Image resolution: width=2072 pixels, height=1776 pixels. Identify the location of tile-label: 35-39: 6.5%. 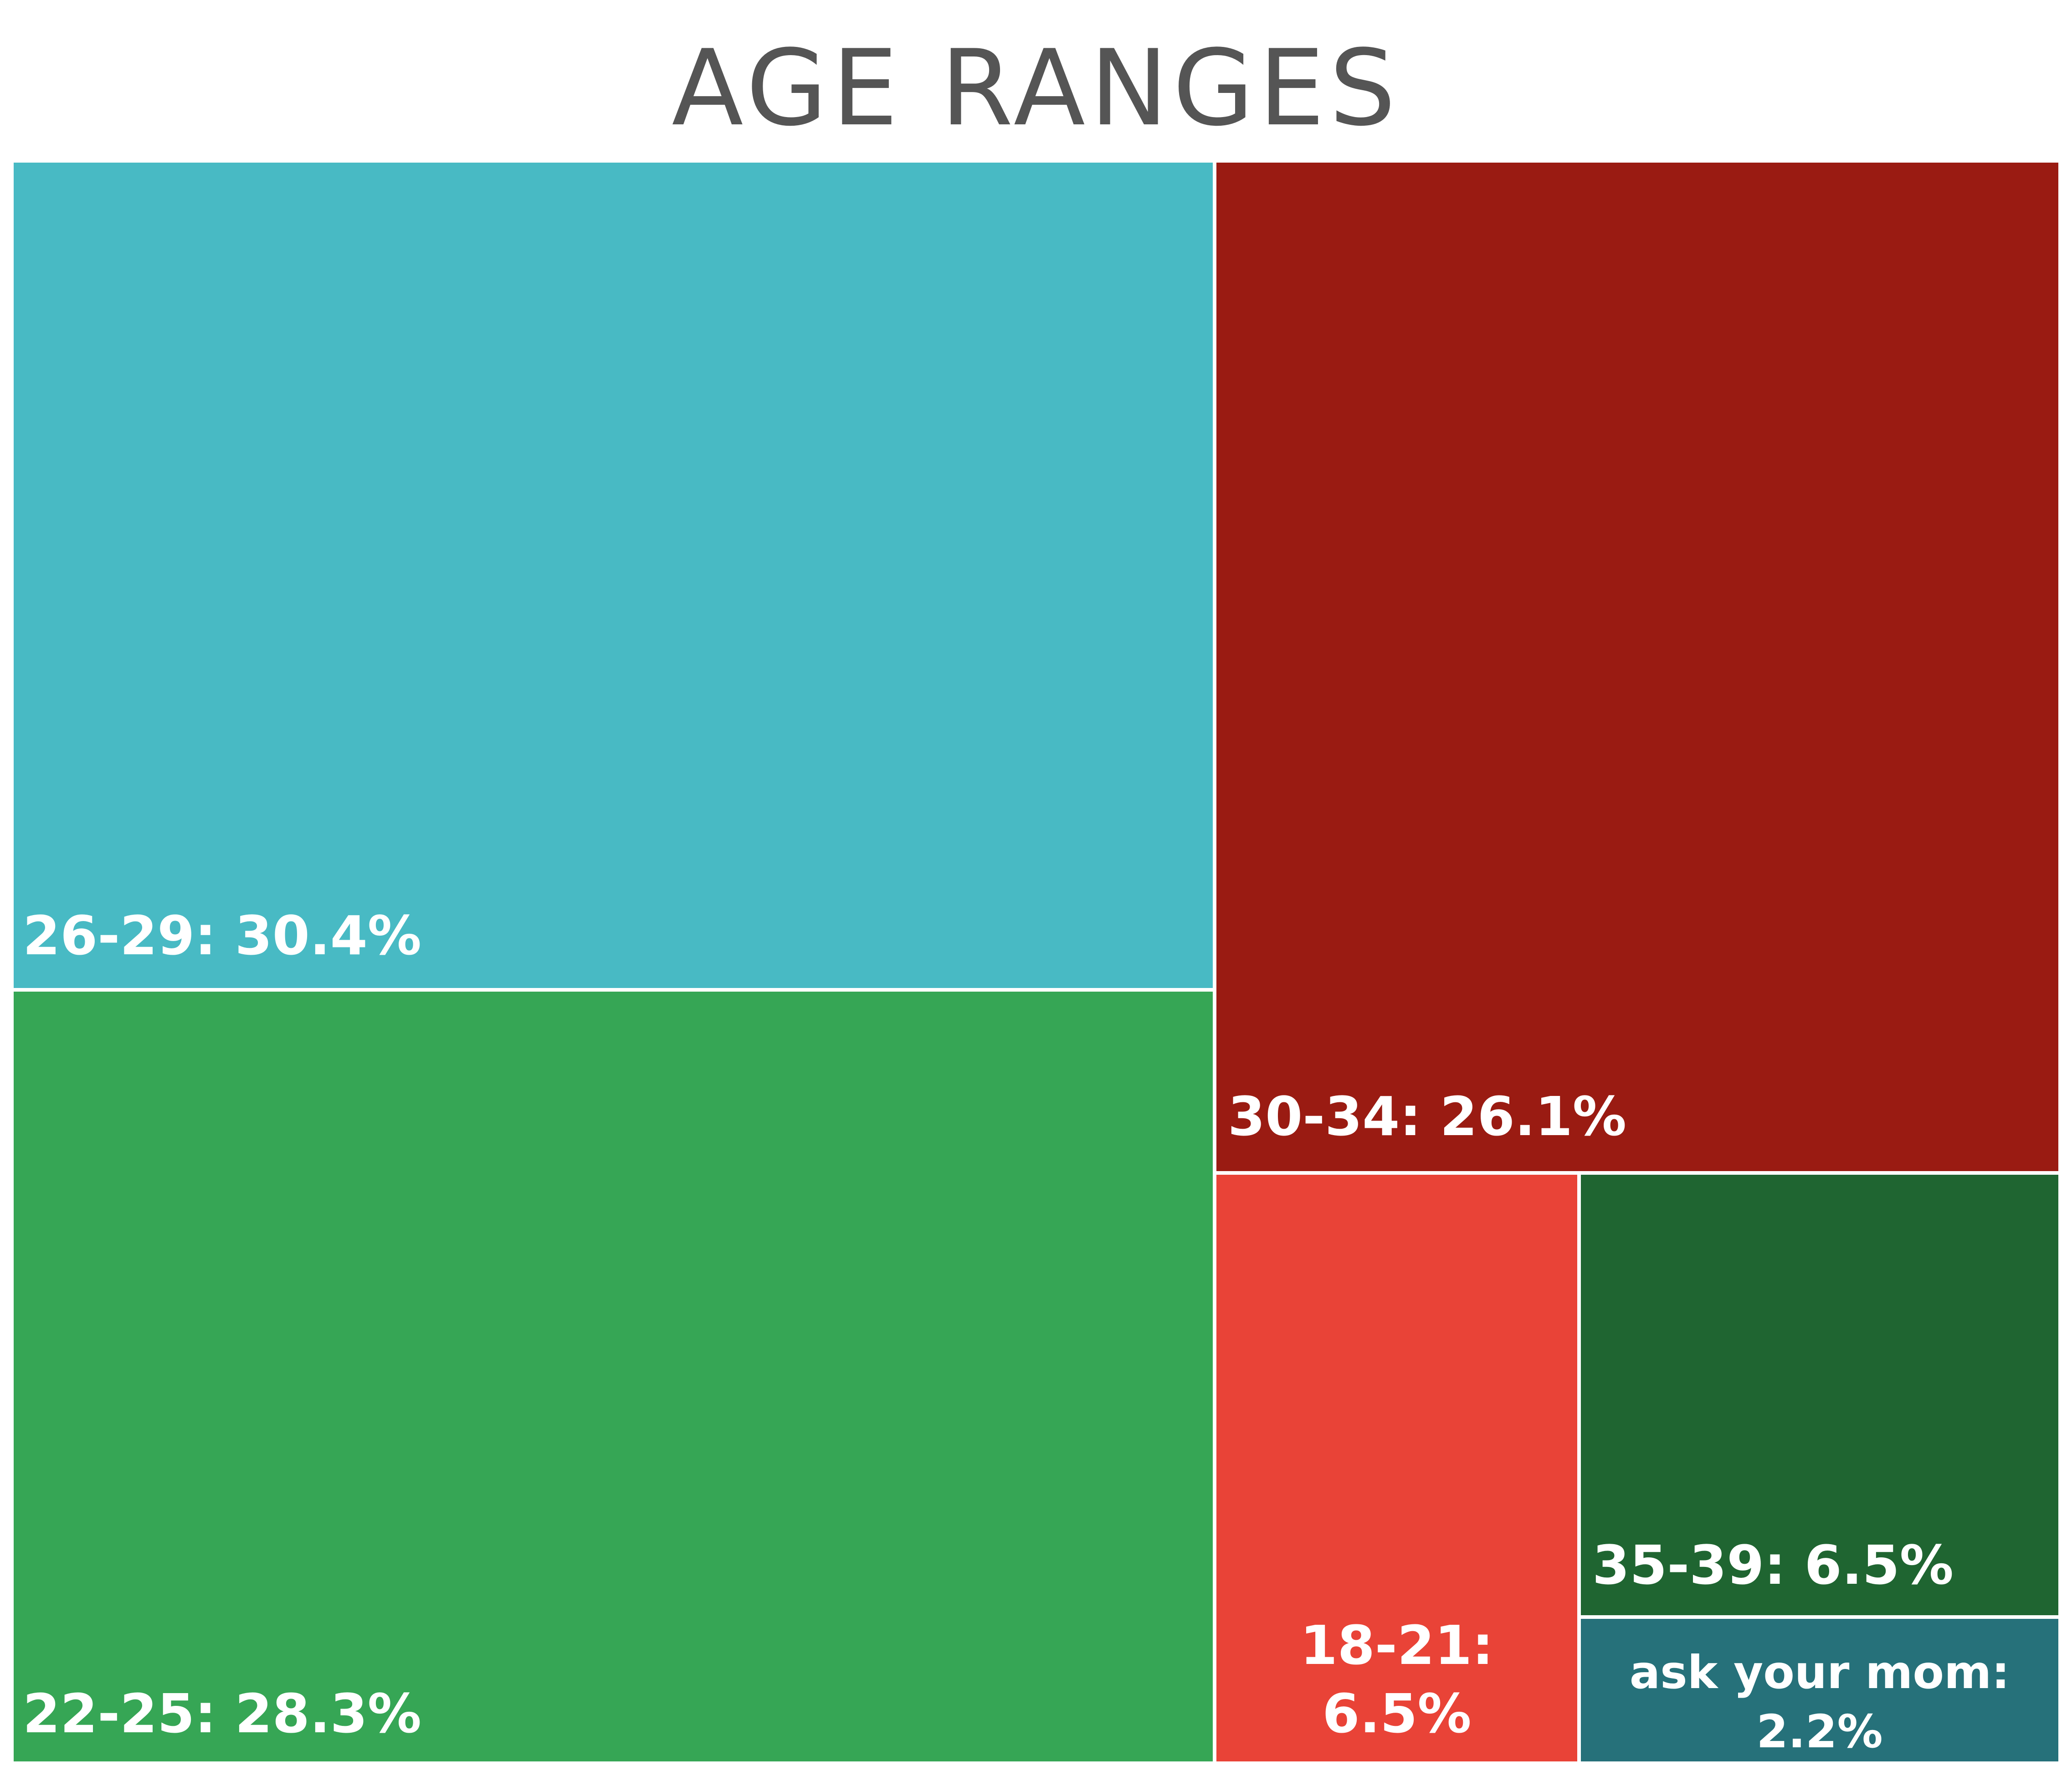
(1773, 1565).